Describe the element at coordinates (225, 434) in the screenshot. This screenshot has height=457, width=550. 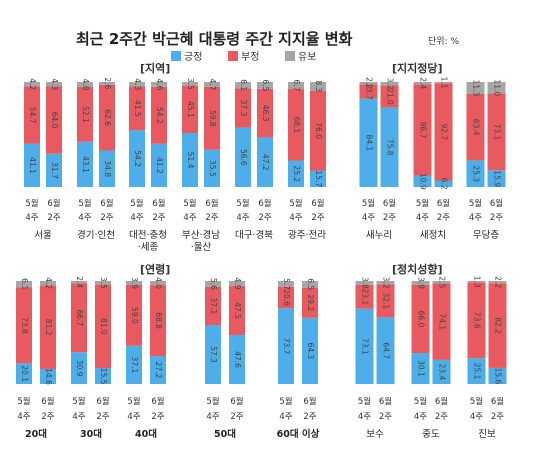
I see `category-label: 50대` at that location.